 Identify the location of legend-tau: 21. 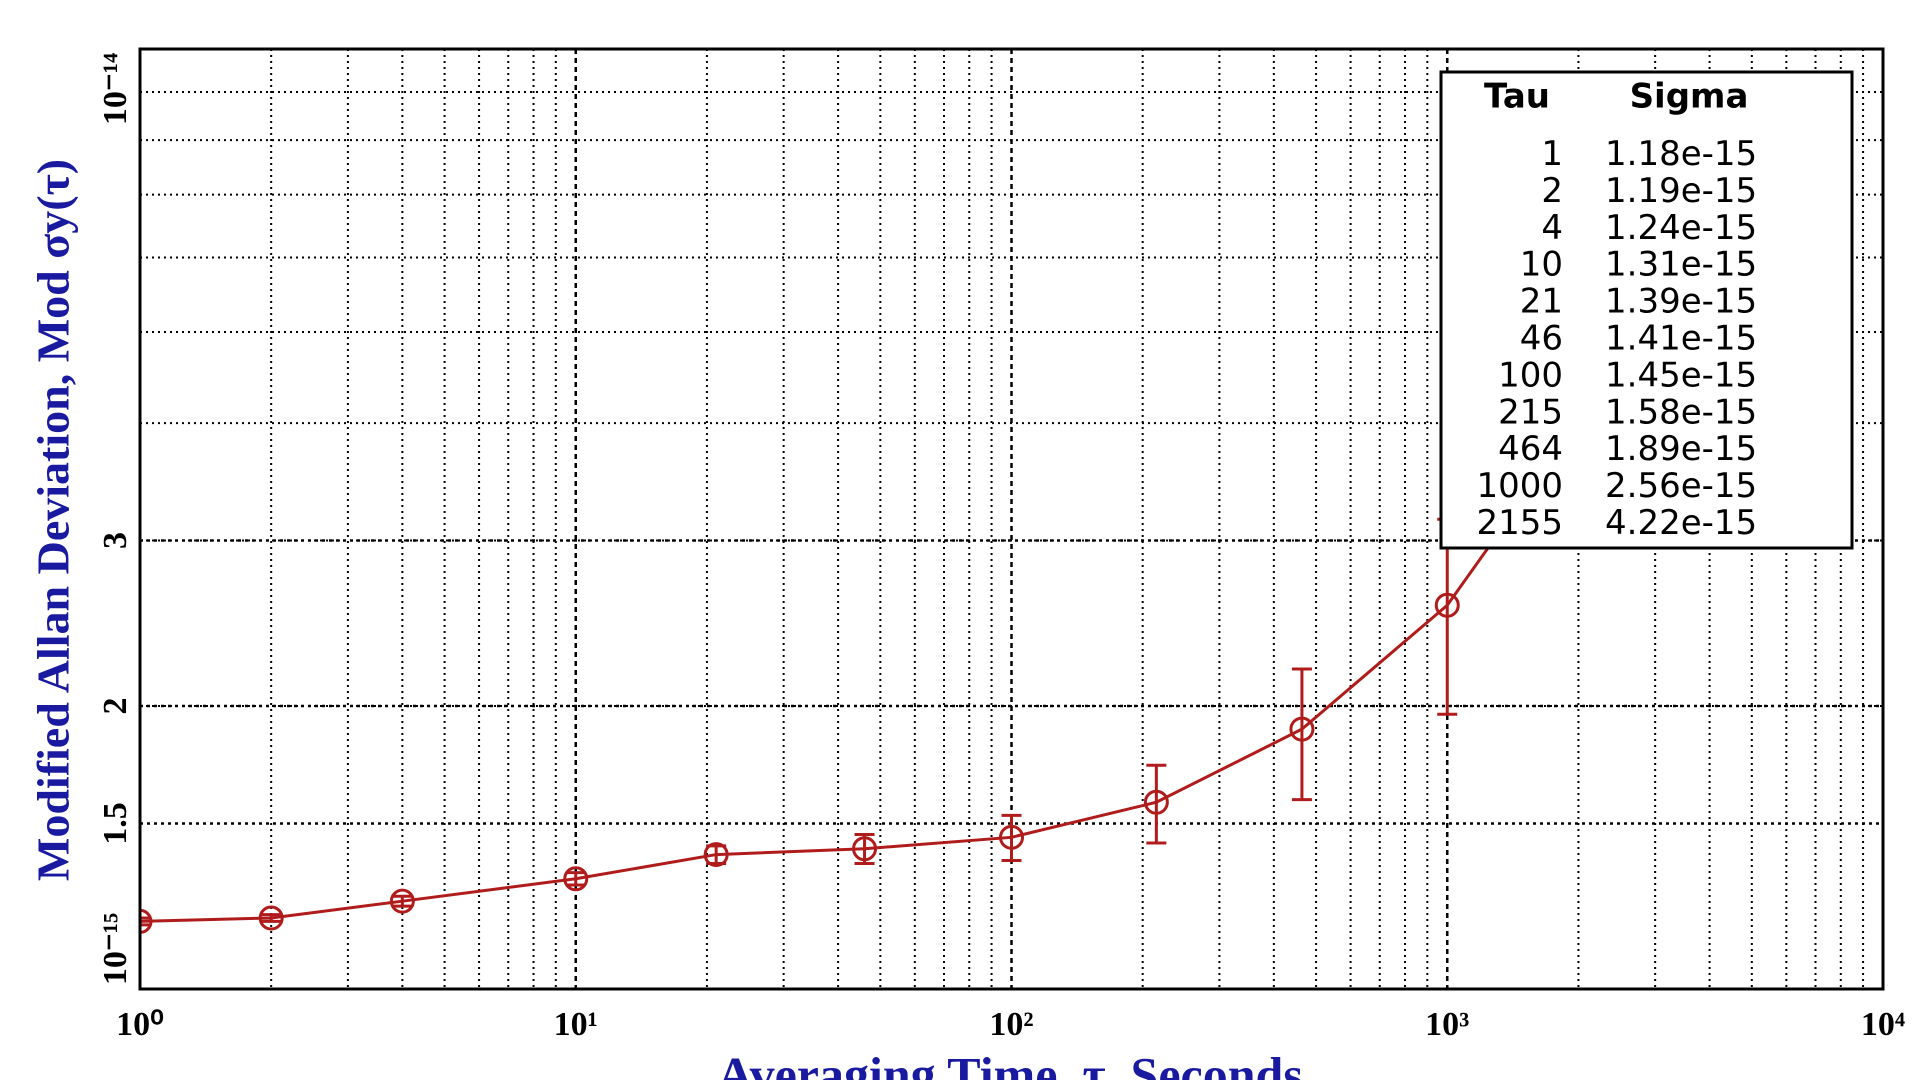
(1541, 302).